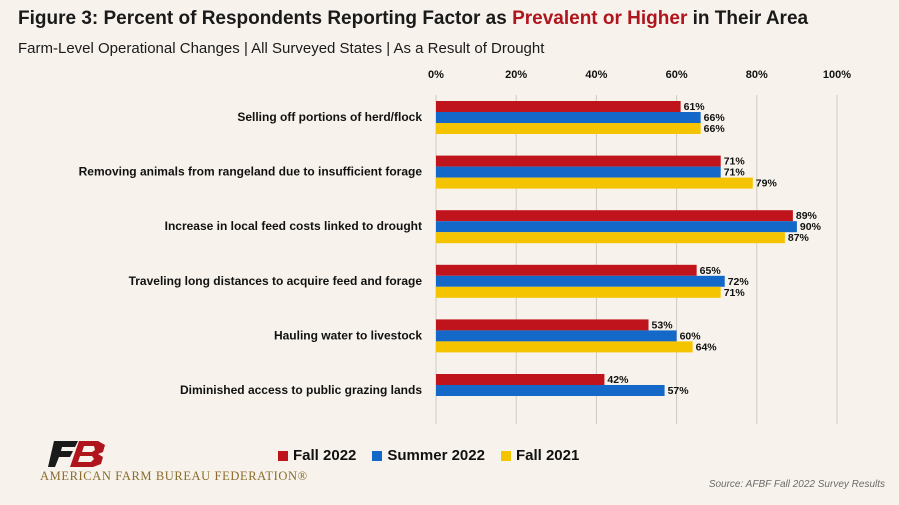 The image size is (899, 505). Describe the element at coordinates (811, 227) in the screenshot. I see `data-label: 90%` at that location.